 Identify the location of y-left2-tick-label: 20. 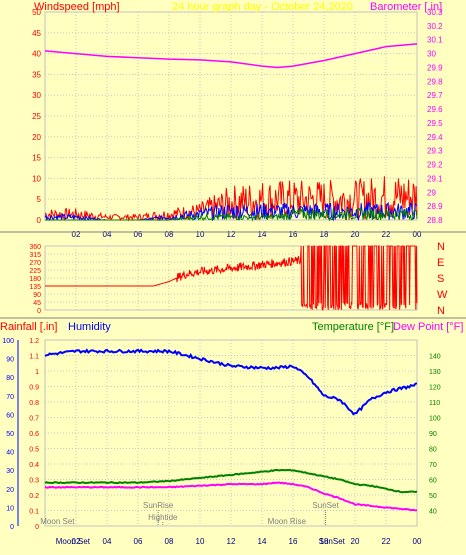
(10, 490).